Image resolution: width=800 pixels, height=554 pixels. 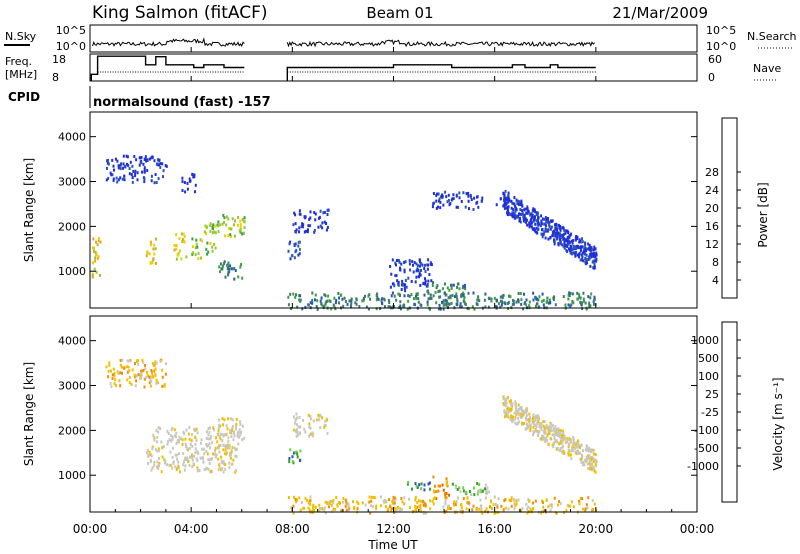 I want to click on nsky-trace, so click(x=343, y=42).